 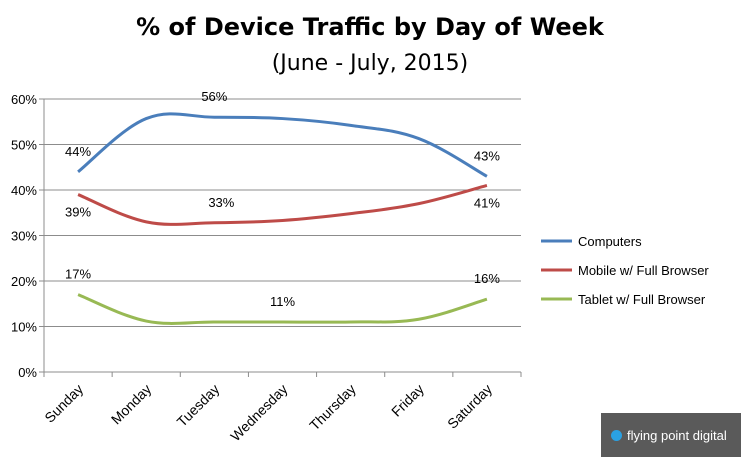 I want to click on data-label-tablet-w-full-browser: 17%, so click(x=78, y=274).